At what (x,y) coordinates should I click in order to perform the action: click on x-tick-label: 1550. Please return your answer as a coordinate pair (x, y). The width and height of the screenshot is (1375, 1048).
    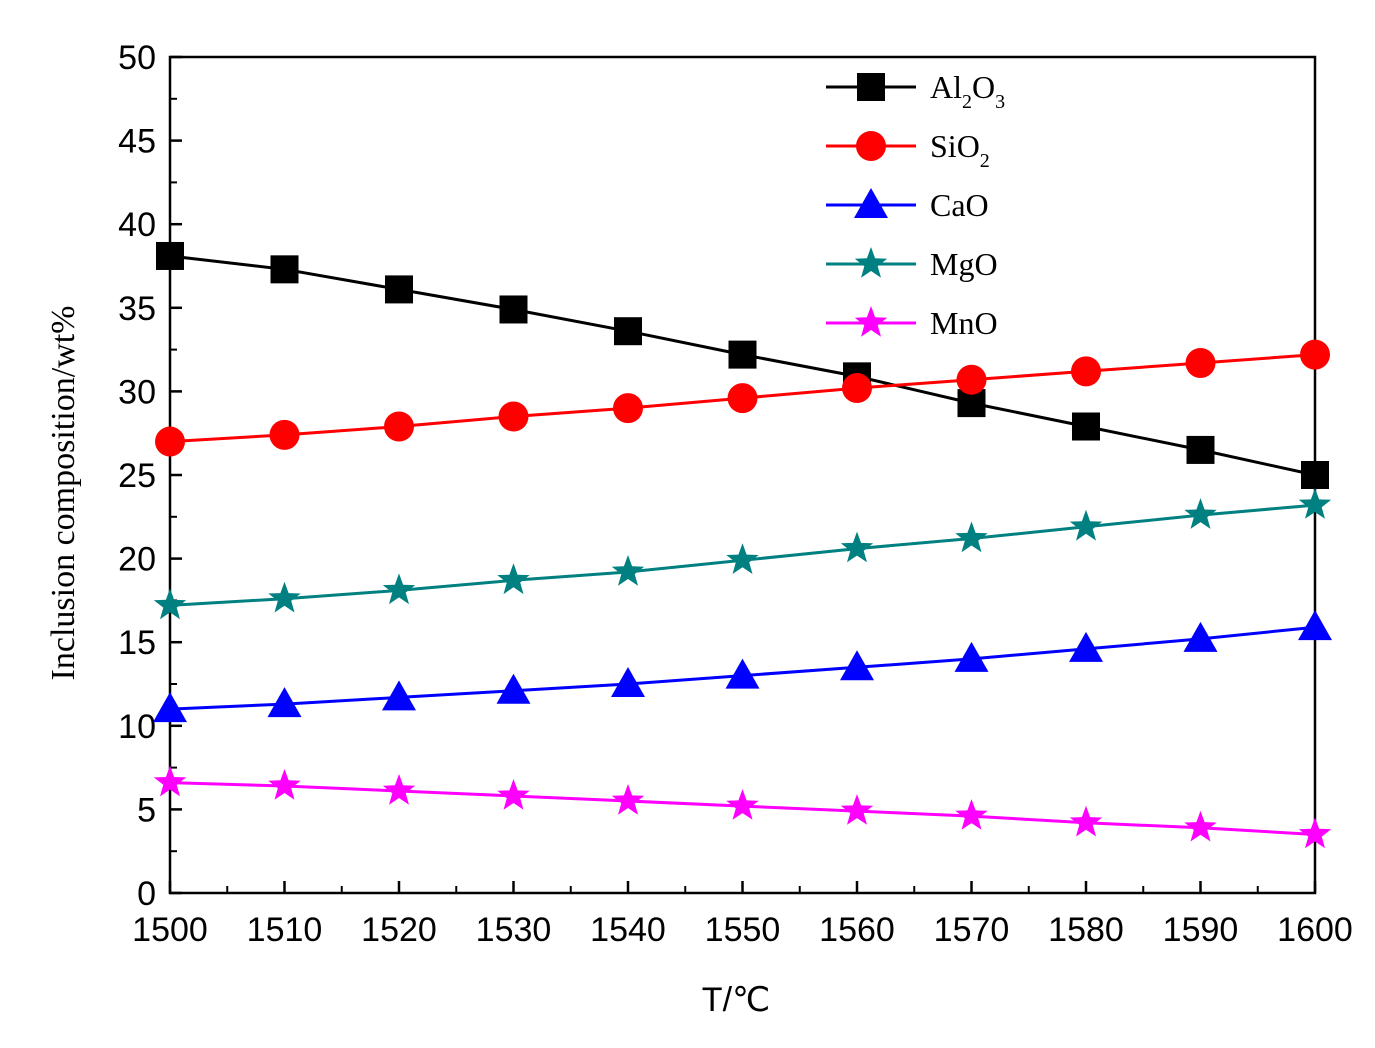
    Looking at the image, I should click on (743, 930).